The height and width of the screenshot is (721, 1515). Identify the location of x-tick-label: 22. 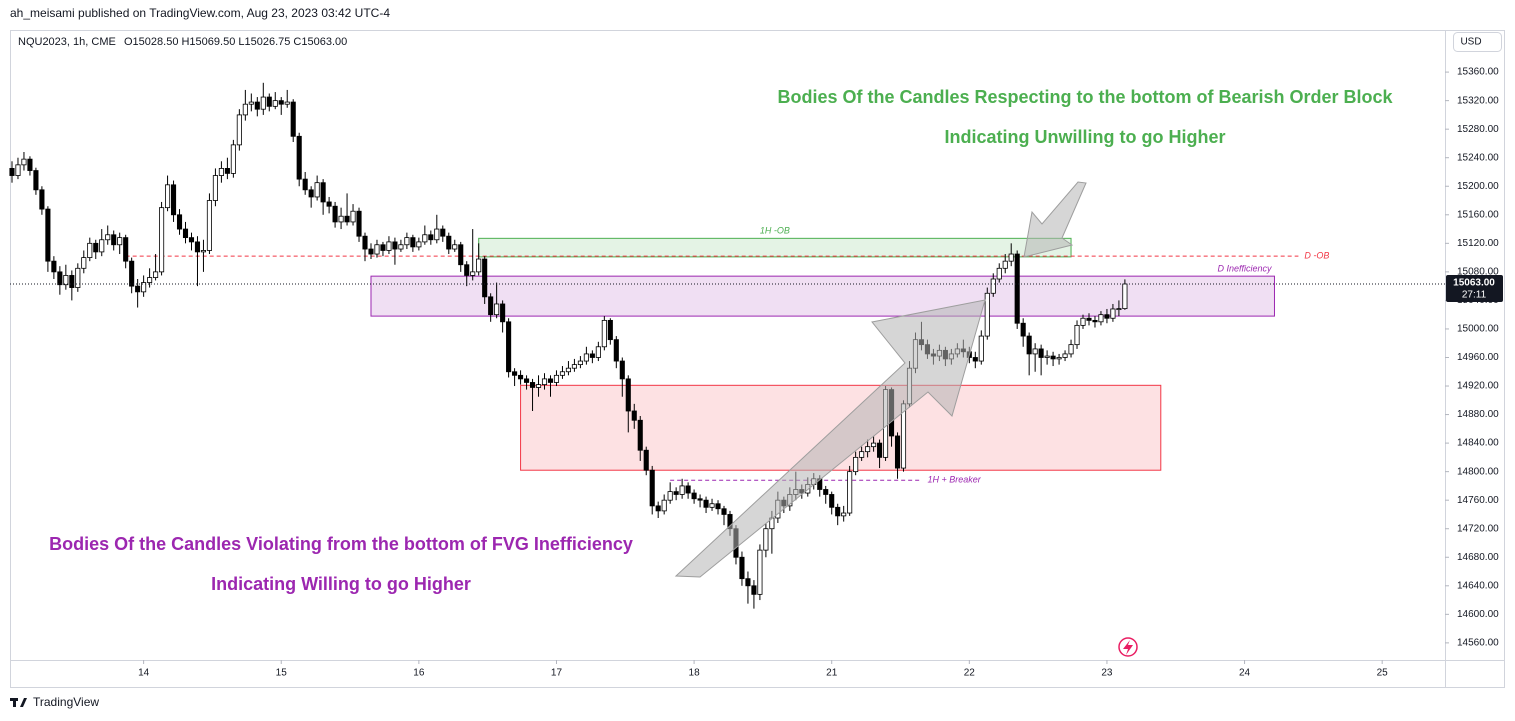
(970, 673).